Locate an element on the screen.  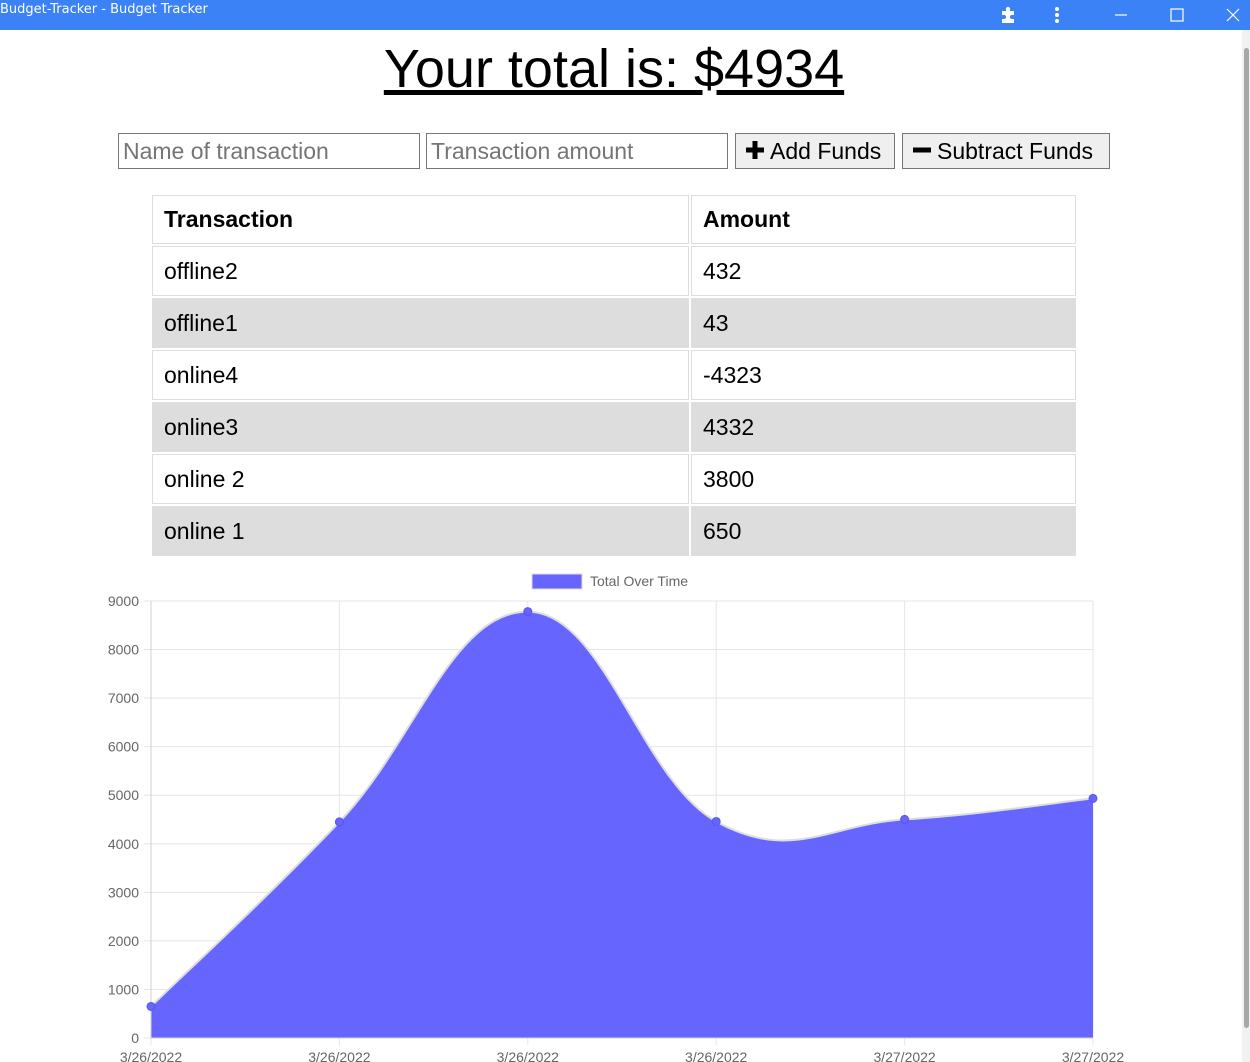
extensions-icon is located at coordinates (1008, 15).